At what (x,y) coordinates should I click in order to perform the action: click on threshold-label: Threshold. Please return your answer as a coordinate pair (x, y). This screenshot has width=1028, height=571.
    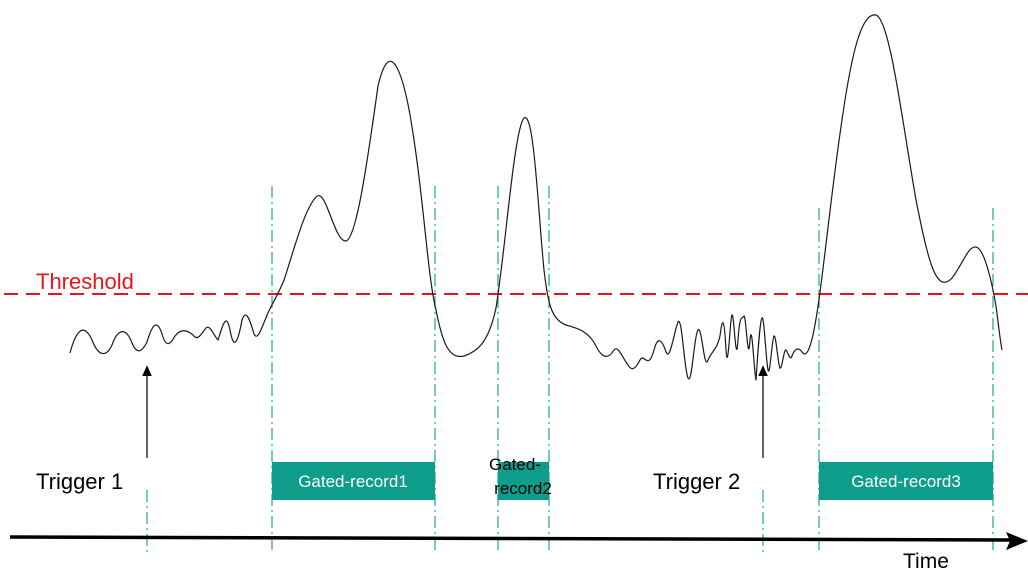
    Looking at the image, I should click on (85, 281).